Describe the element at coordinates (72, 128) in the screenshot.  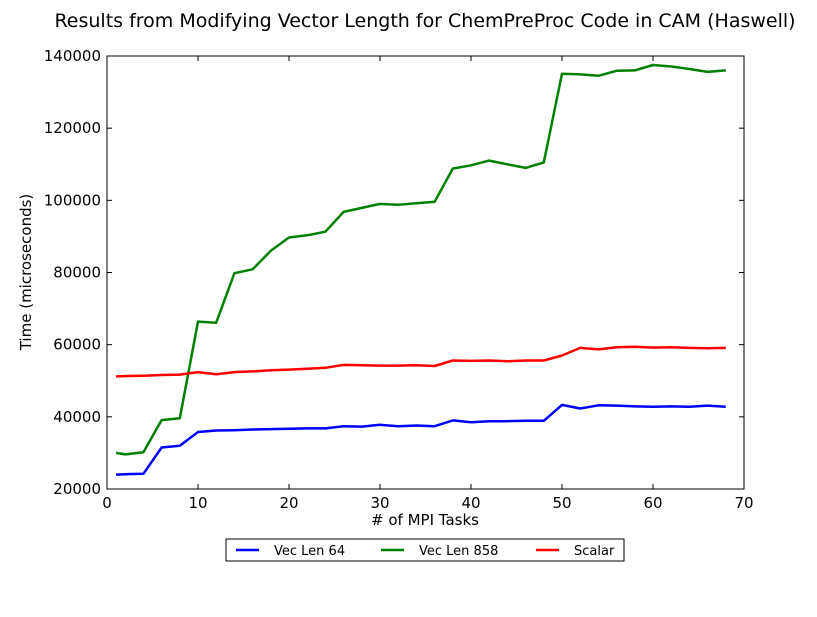
I see `y-tick-label: 120000` at that location.